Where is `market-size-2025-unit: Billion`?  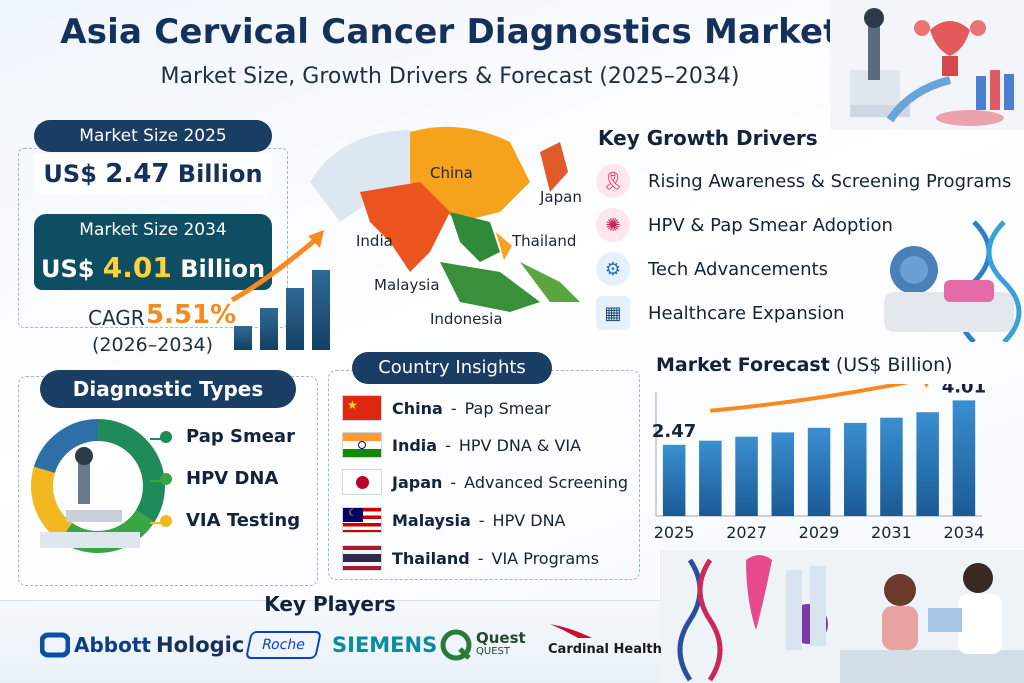 market-size-2025-unit: Billion is located at coordinates (220, 174).